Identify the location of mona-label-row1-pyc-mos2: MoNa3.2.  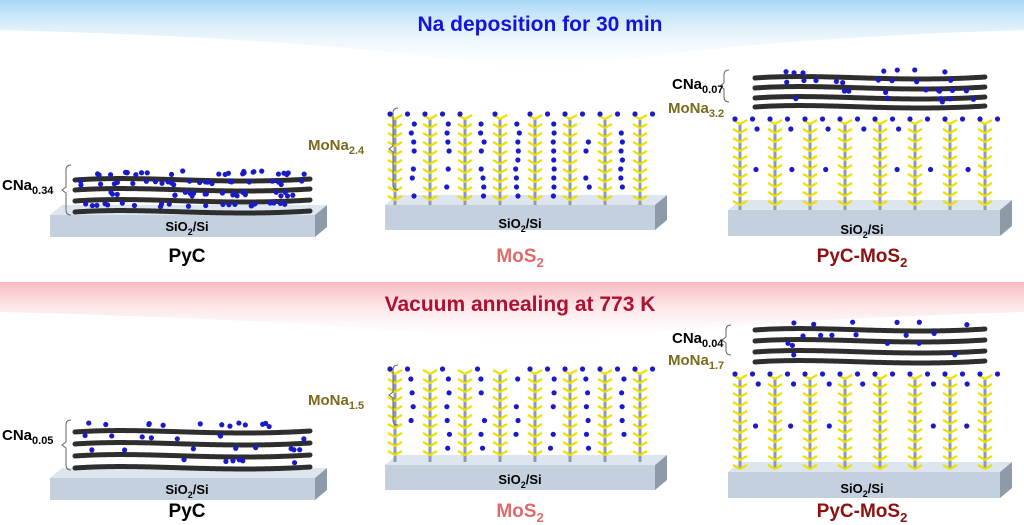
(696, 110).